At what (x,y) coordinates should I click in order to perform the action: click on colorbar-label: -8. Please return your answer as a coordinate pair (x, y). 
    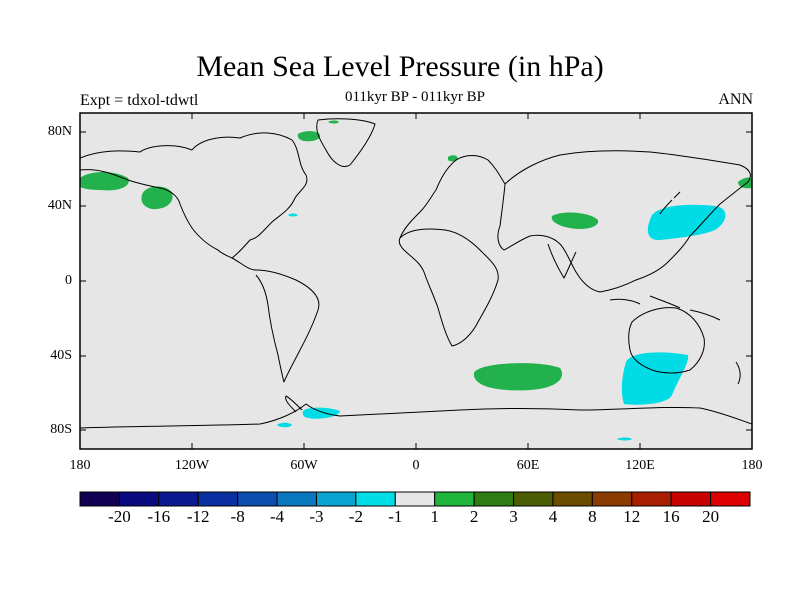
    Looking at the image, I should click on (237, 516).